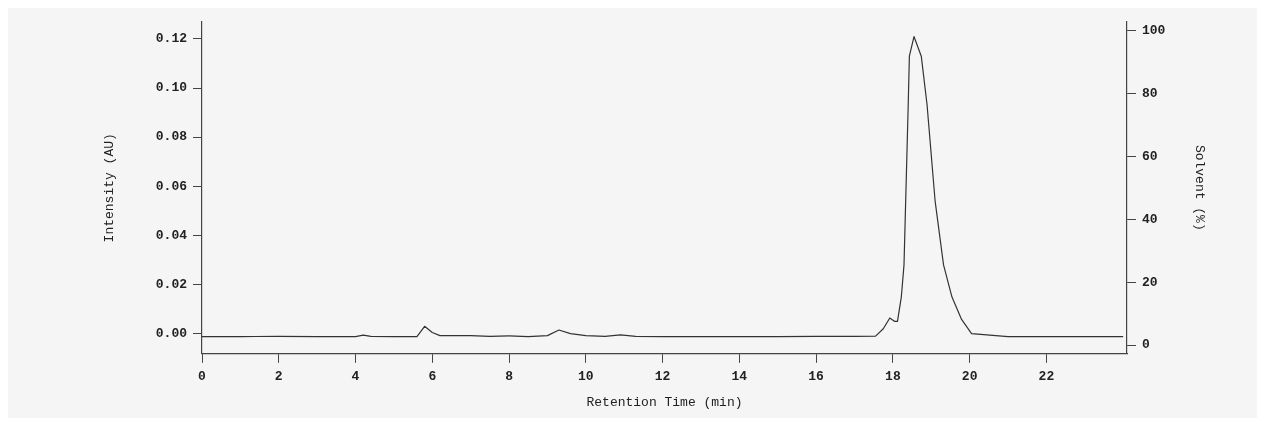  I want to click on x-tick-label: 12, so click(662, 376).